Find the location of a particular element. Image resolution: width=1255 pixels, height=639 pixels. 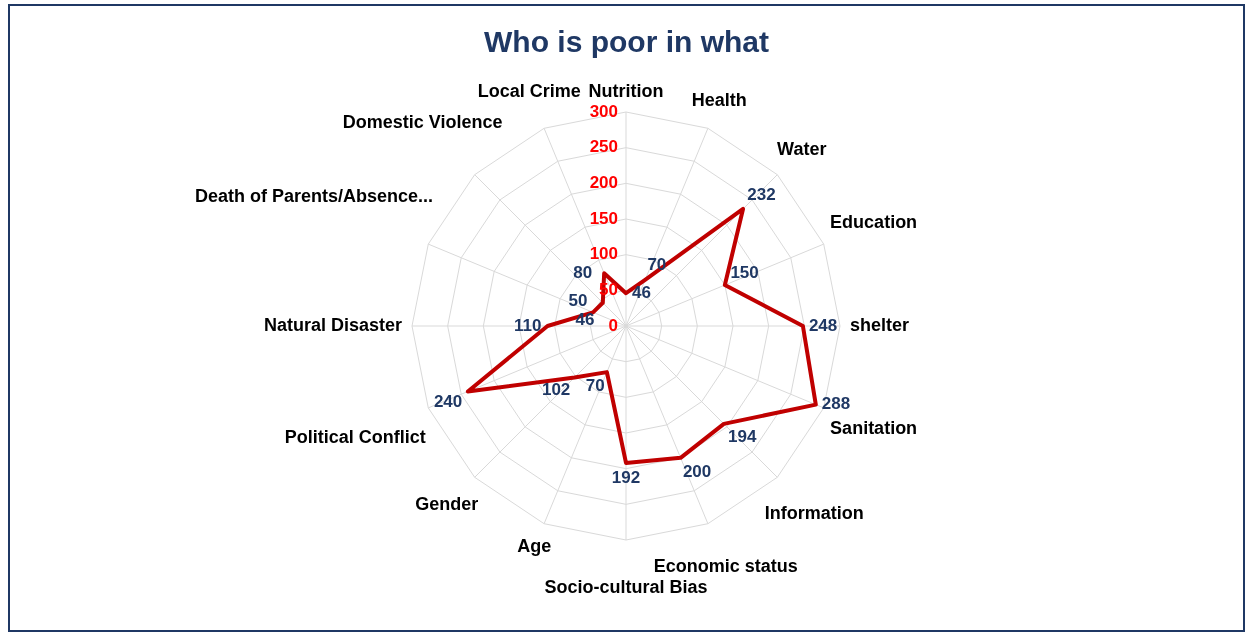

spoke-label: Political Conflict is located at coordinates (355, 437).